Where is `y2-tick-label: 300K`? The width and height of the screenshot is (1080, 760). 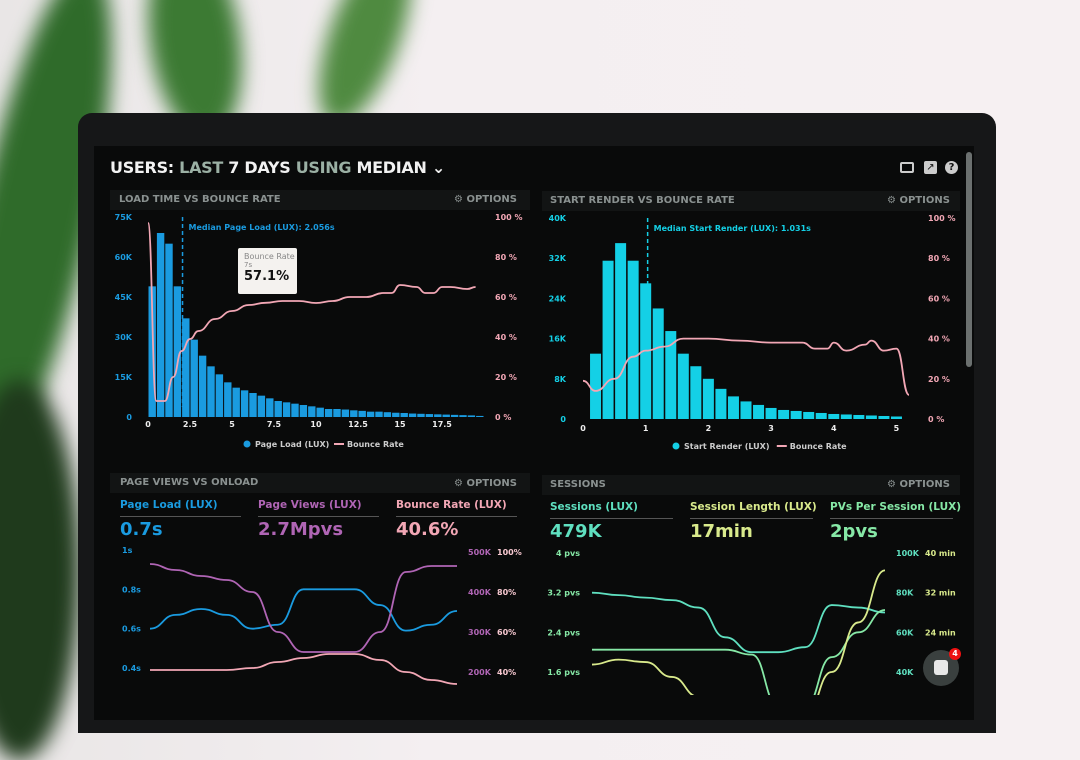
y2-tick-label: 300K is located at coordinates (480, 632).